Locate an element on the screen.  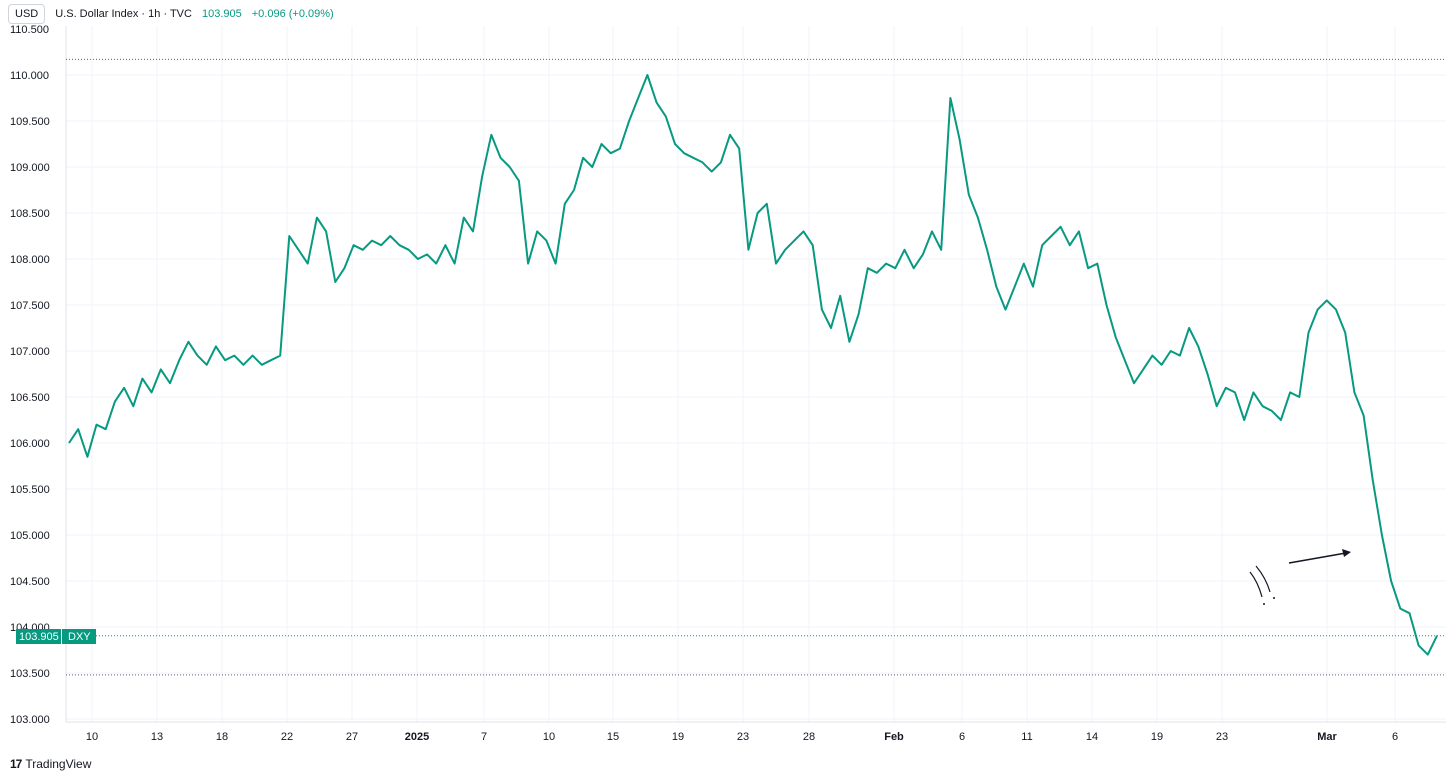
y-tick-label: 109.500 is located at coordinates (30, 122).